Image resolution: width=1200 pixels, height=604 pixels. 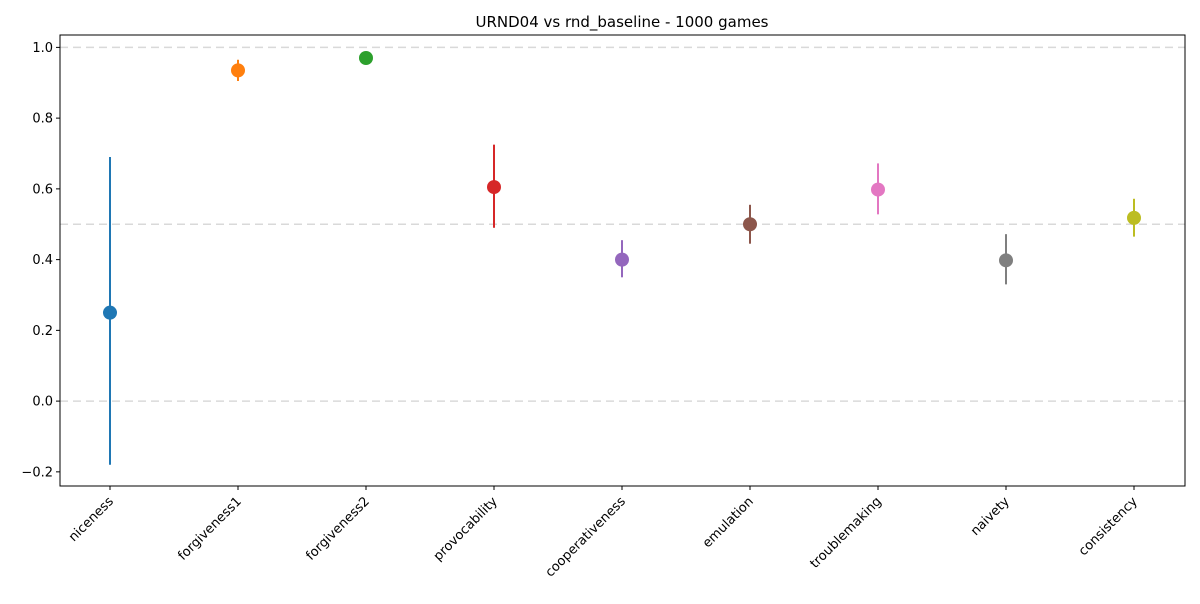 What do you see at coordinates (42, 331) in the screenshot?
I see `y-tick-label: 0.2` at bounding box center [42, 331].